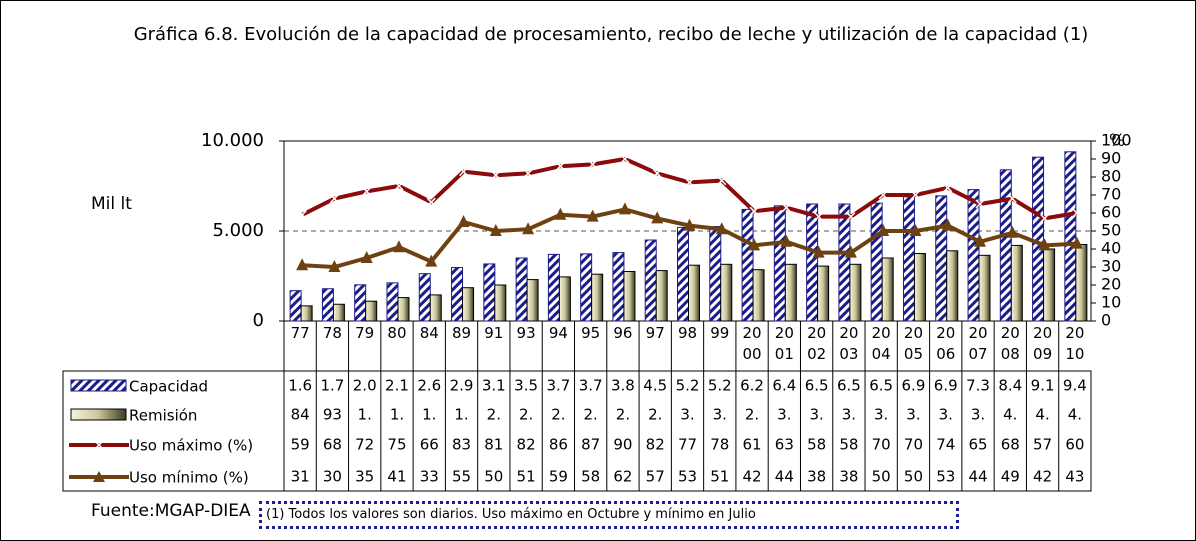 Image resolution: width=1196 pixels, height=541 pixels. What do you see at coordinates (719, 477) in the screenshot?
I see `table-cell: 51` at bounding box center [719, 477].